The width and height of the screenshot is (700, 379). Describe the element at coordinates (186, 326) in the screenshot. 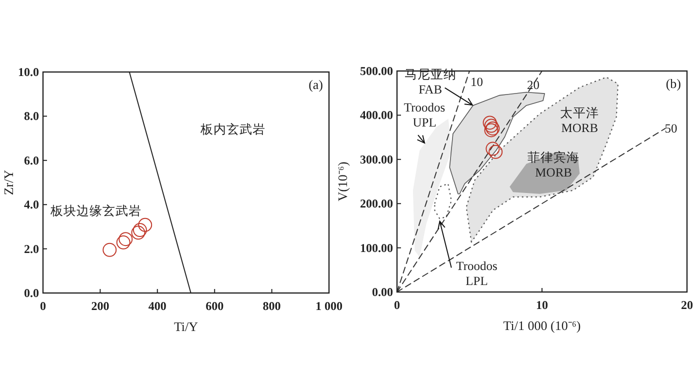

I see `x-axis-title: Ti/Y` at that location.